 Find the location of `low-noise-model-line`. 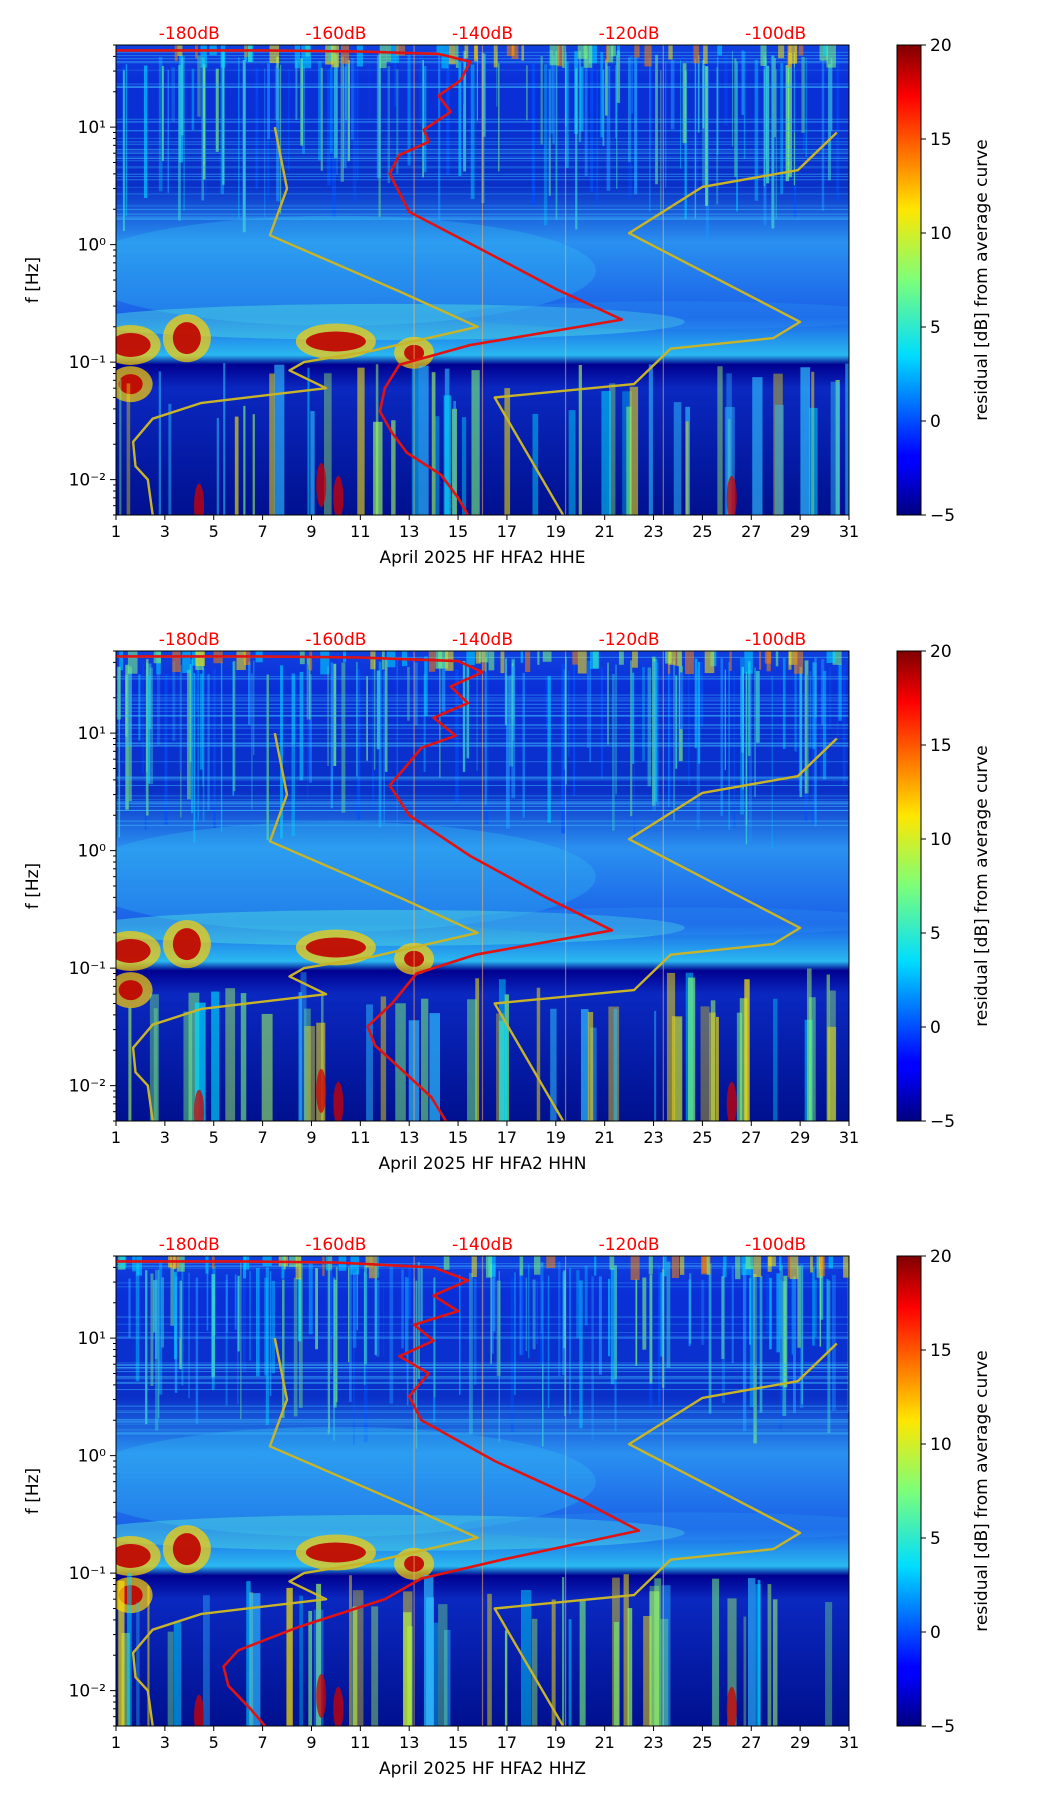

low-noise-model-line is located at coordinates (305, 320).